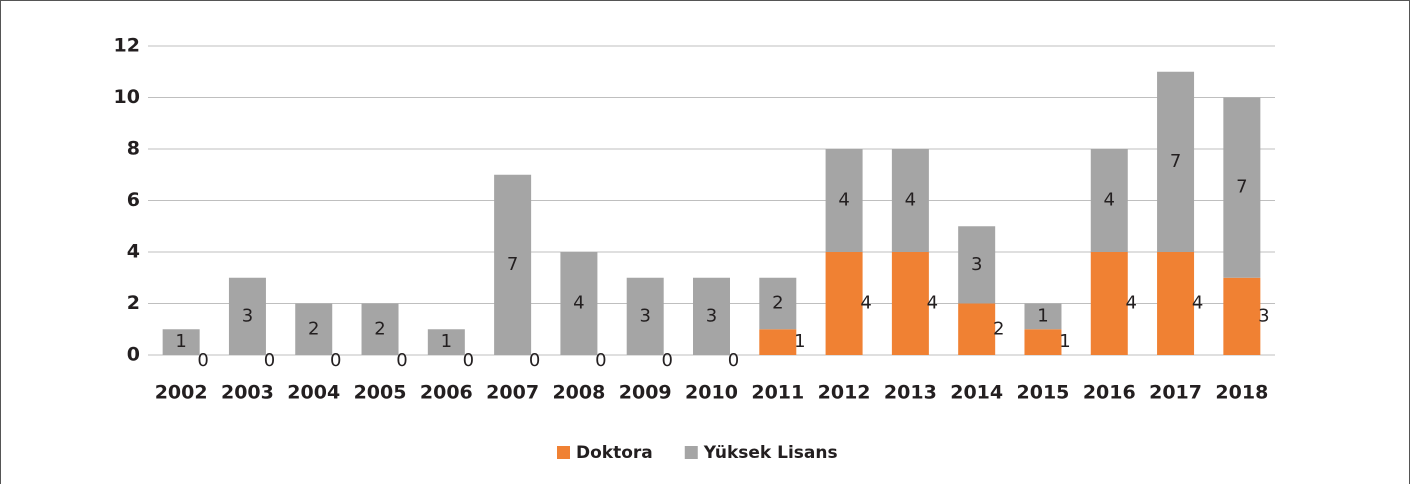 This screenshot has height=488, width=1410. What do you see at coordinates (133, 355) in the screenshot?
I see `y-tick-label: 0` at bounding box center [133, 355].